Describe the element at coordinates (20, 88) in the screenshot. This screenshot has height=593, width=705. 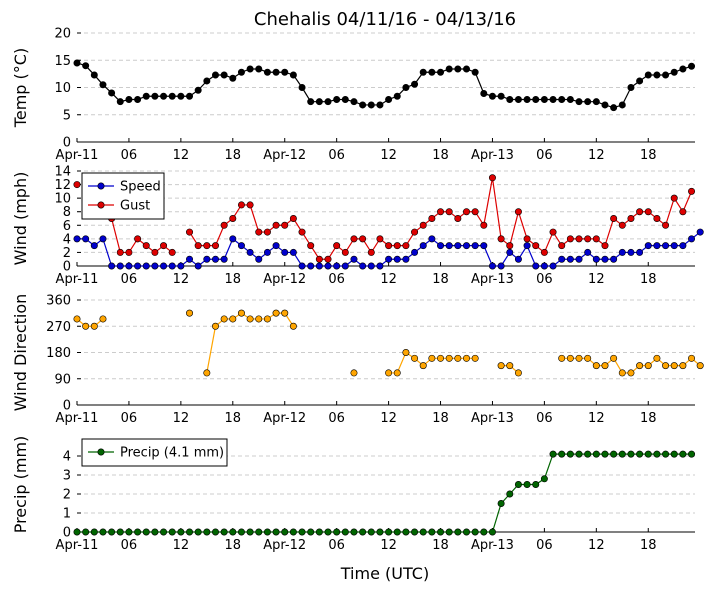
I see `y-axis-title: Temp (°C)` at that location.